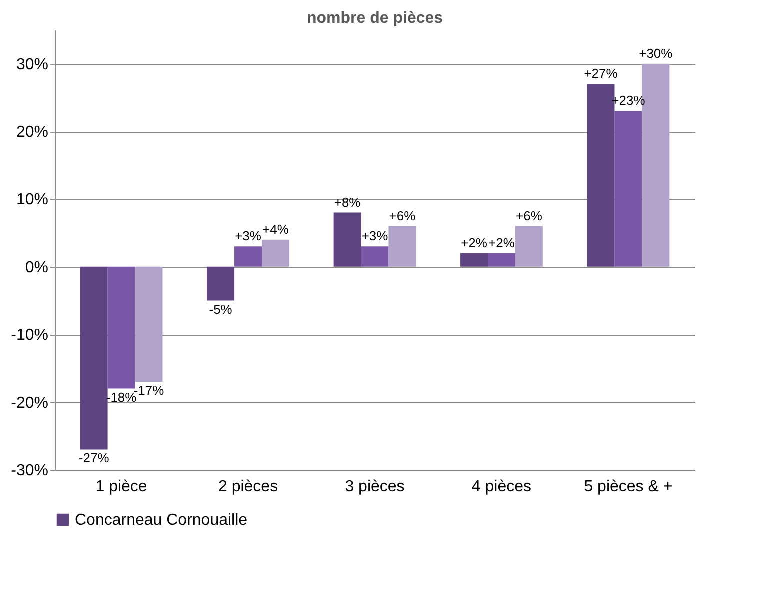 The height and width of the screenshot is (608, 771). What do you see at coordinates (32, 65) in the screenshot?
I see `y-tick-label: 30%` at bounding box center [32, 65].